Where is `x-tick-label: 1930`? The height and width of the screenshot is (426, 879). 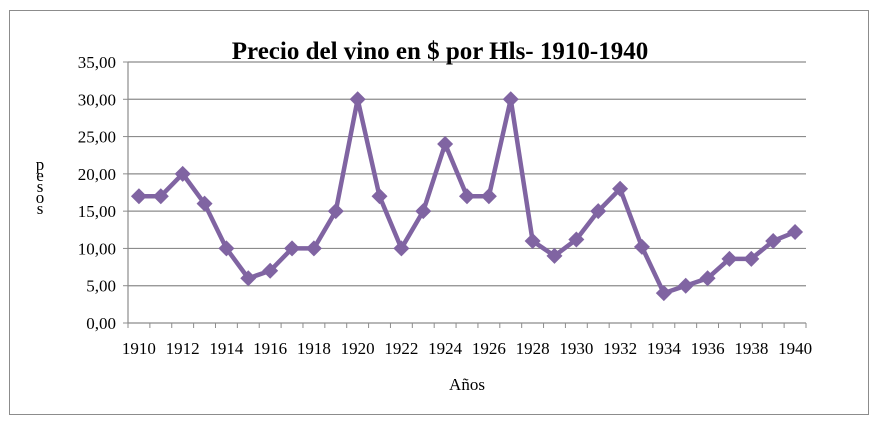 x-tick-label: 1930 is located at coordinates (576, 348).